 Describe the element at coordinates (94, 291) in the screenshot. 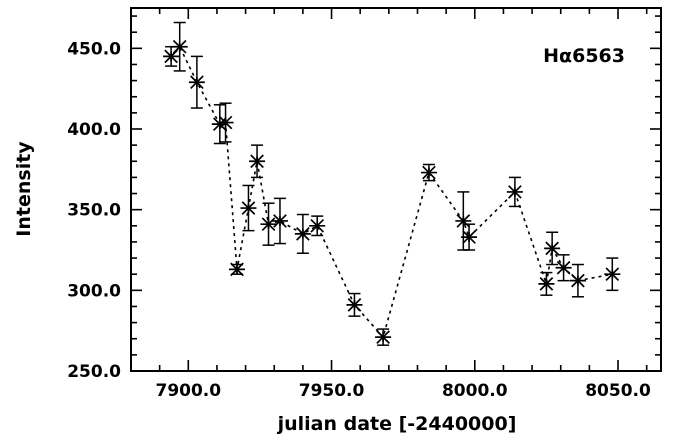

I see `y-tick-label: 300.0` at that location.